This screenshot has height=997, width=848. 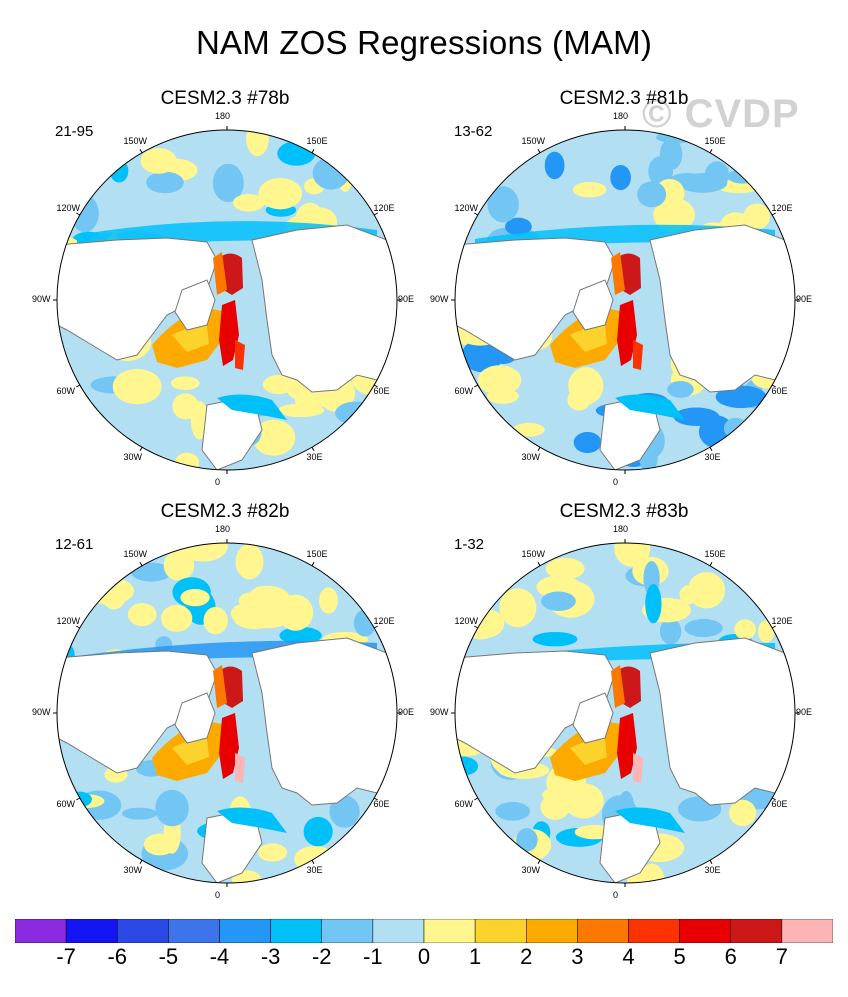 What do you see at coordinates (317, 140) in the screenshot?
I see `lon-label: 150E` at bounding box center [317, 140].